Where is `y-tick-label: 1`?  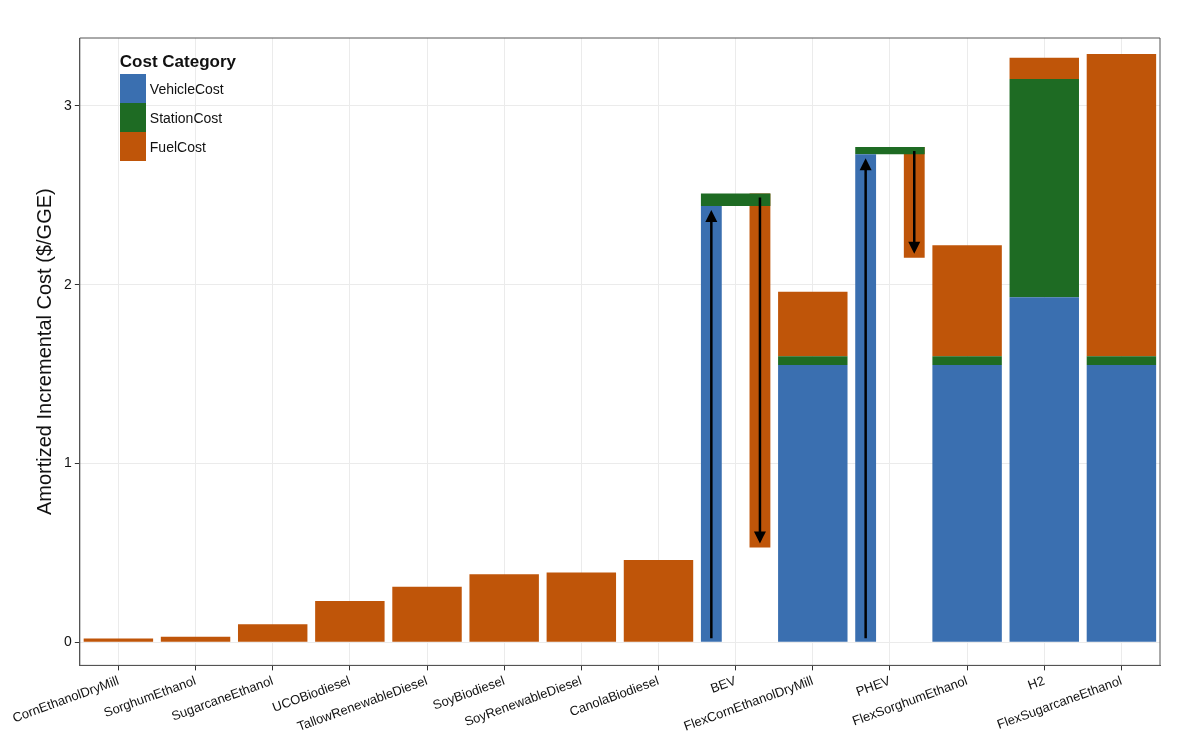
y-tick-label: 1 is located at coordinates (68, 462).